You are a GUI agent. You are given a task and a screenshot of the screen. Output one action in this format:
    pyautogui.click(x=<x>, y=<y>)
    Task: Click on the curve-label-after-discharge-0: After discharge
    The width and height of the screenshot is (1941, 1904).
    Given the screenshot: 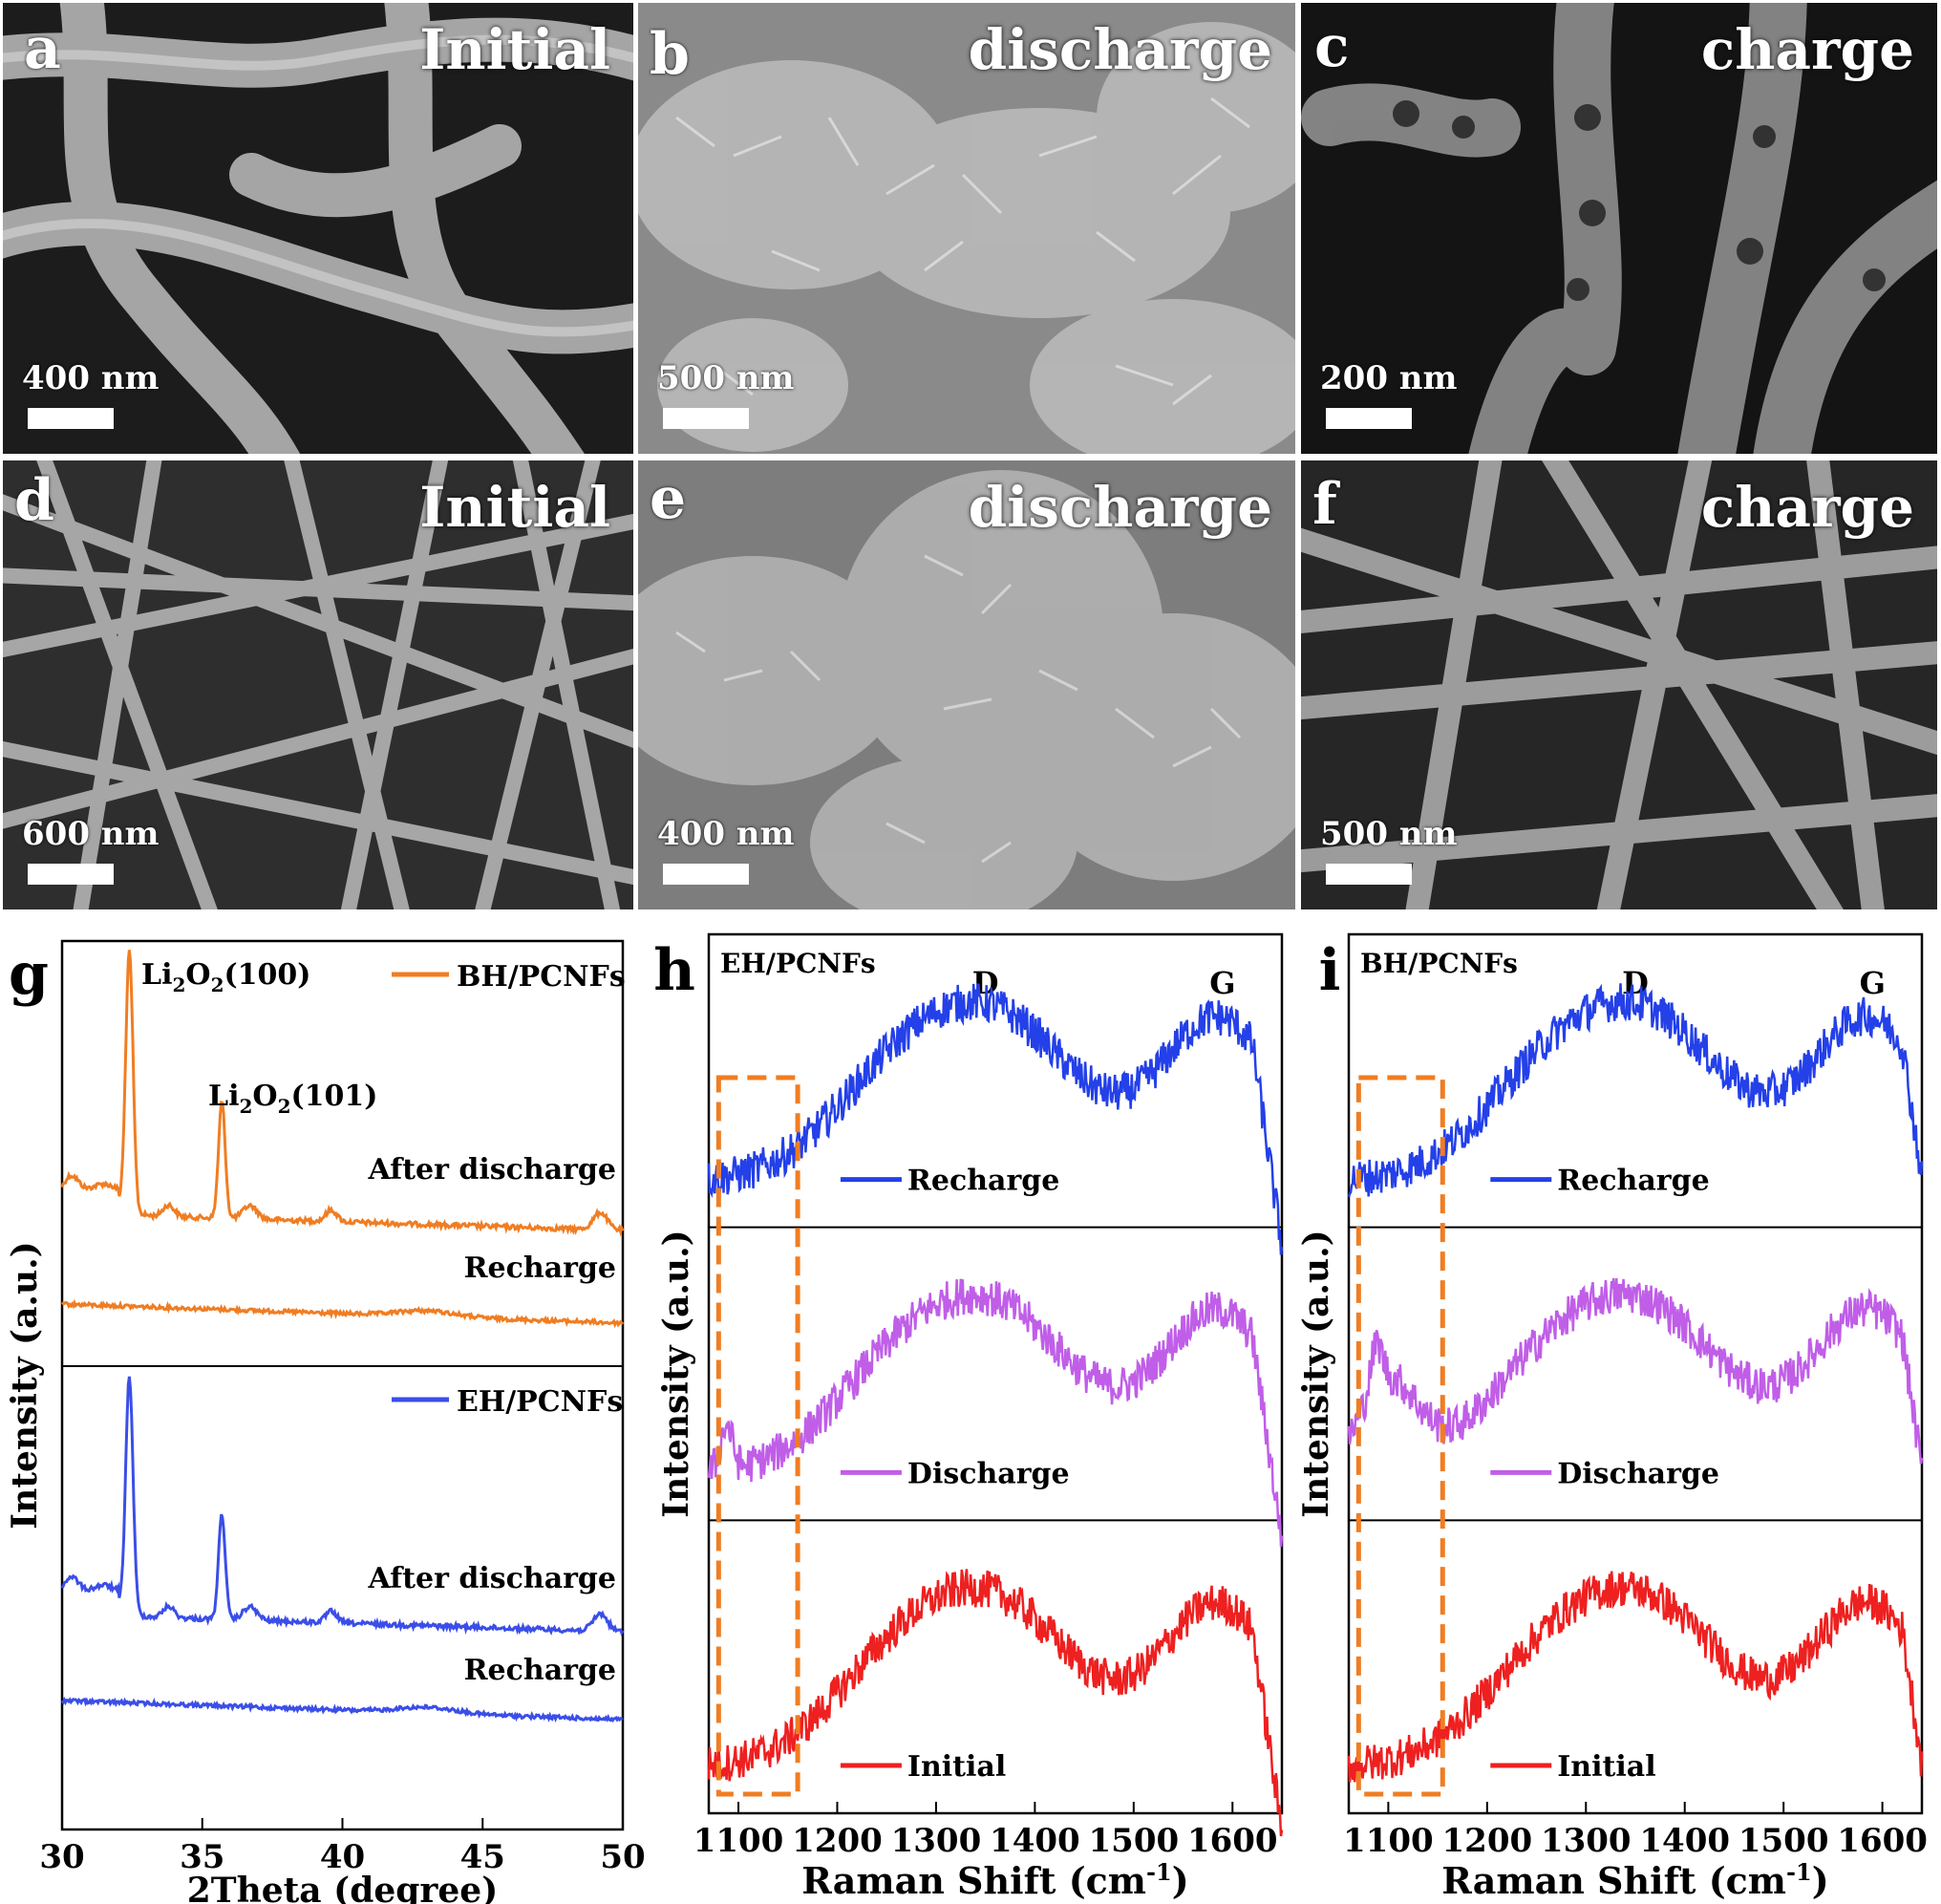 What is the action you would take?
    pyautogui.click(x=492, y=1170)
    